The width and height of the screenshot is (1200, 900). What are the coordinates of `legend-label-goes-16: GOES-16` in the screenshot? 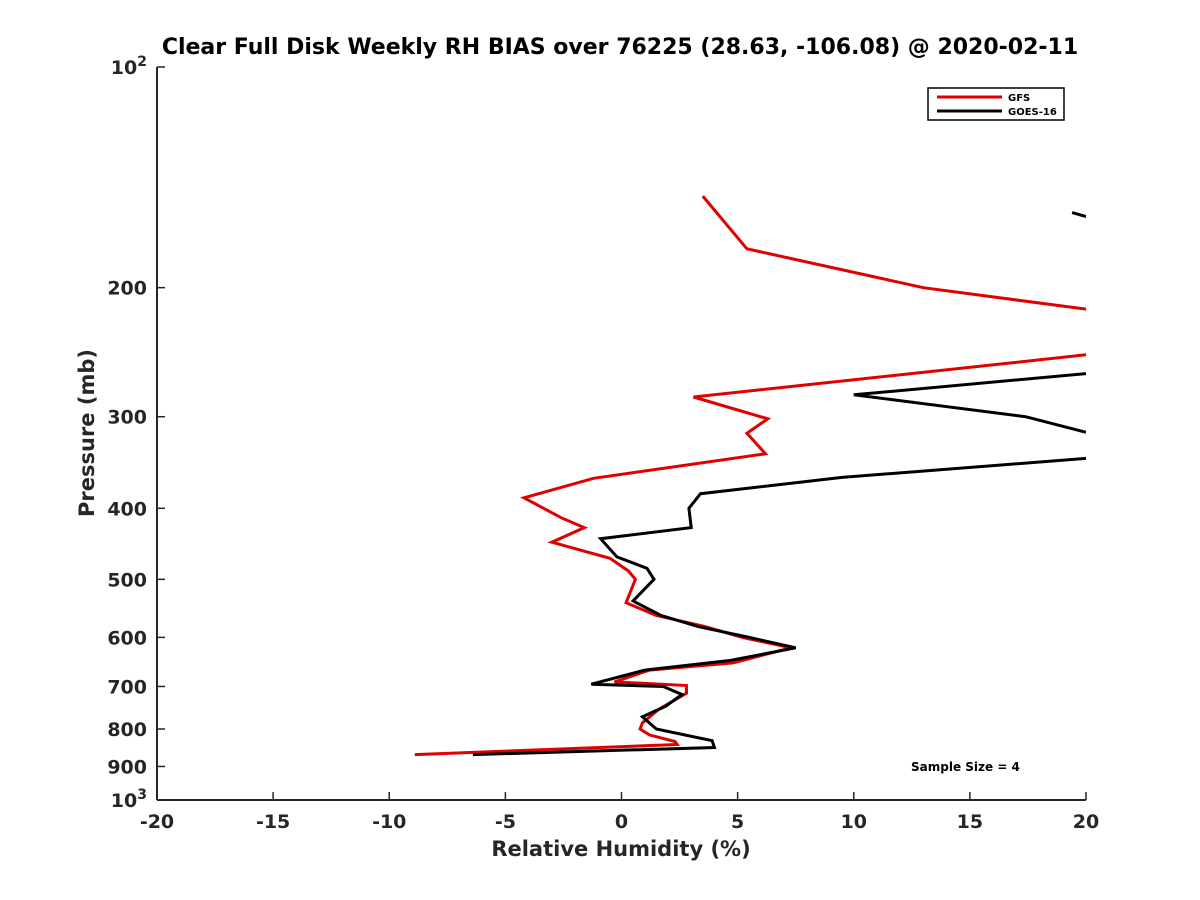 It's located at (1032, 112).